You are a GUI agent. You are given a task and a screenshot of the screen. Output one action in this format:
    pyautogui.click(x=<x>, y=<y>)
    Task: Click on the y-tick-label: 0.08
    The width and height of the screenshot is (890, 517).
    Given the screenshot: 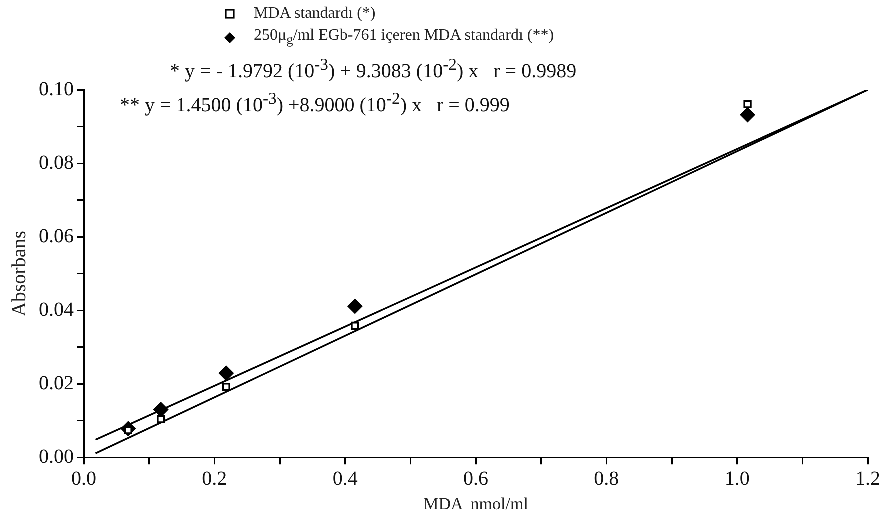 What is the action you would take?
    pyautogui.click(x=56, y=163)
    